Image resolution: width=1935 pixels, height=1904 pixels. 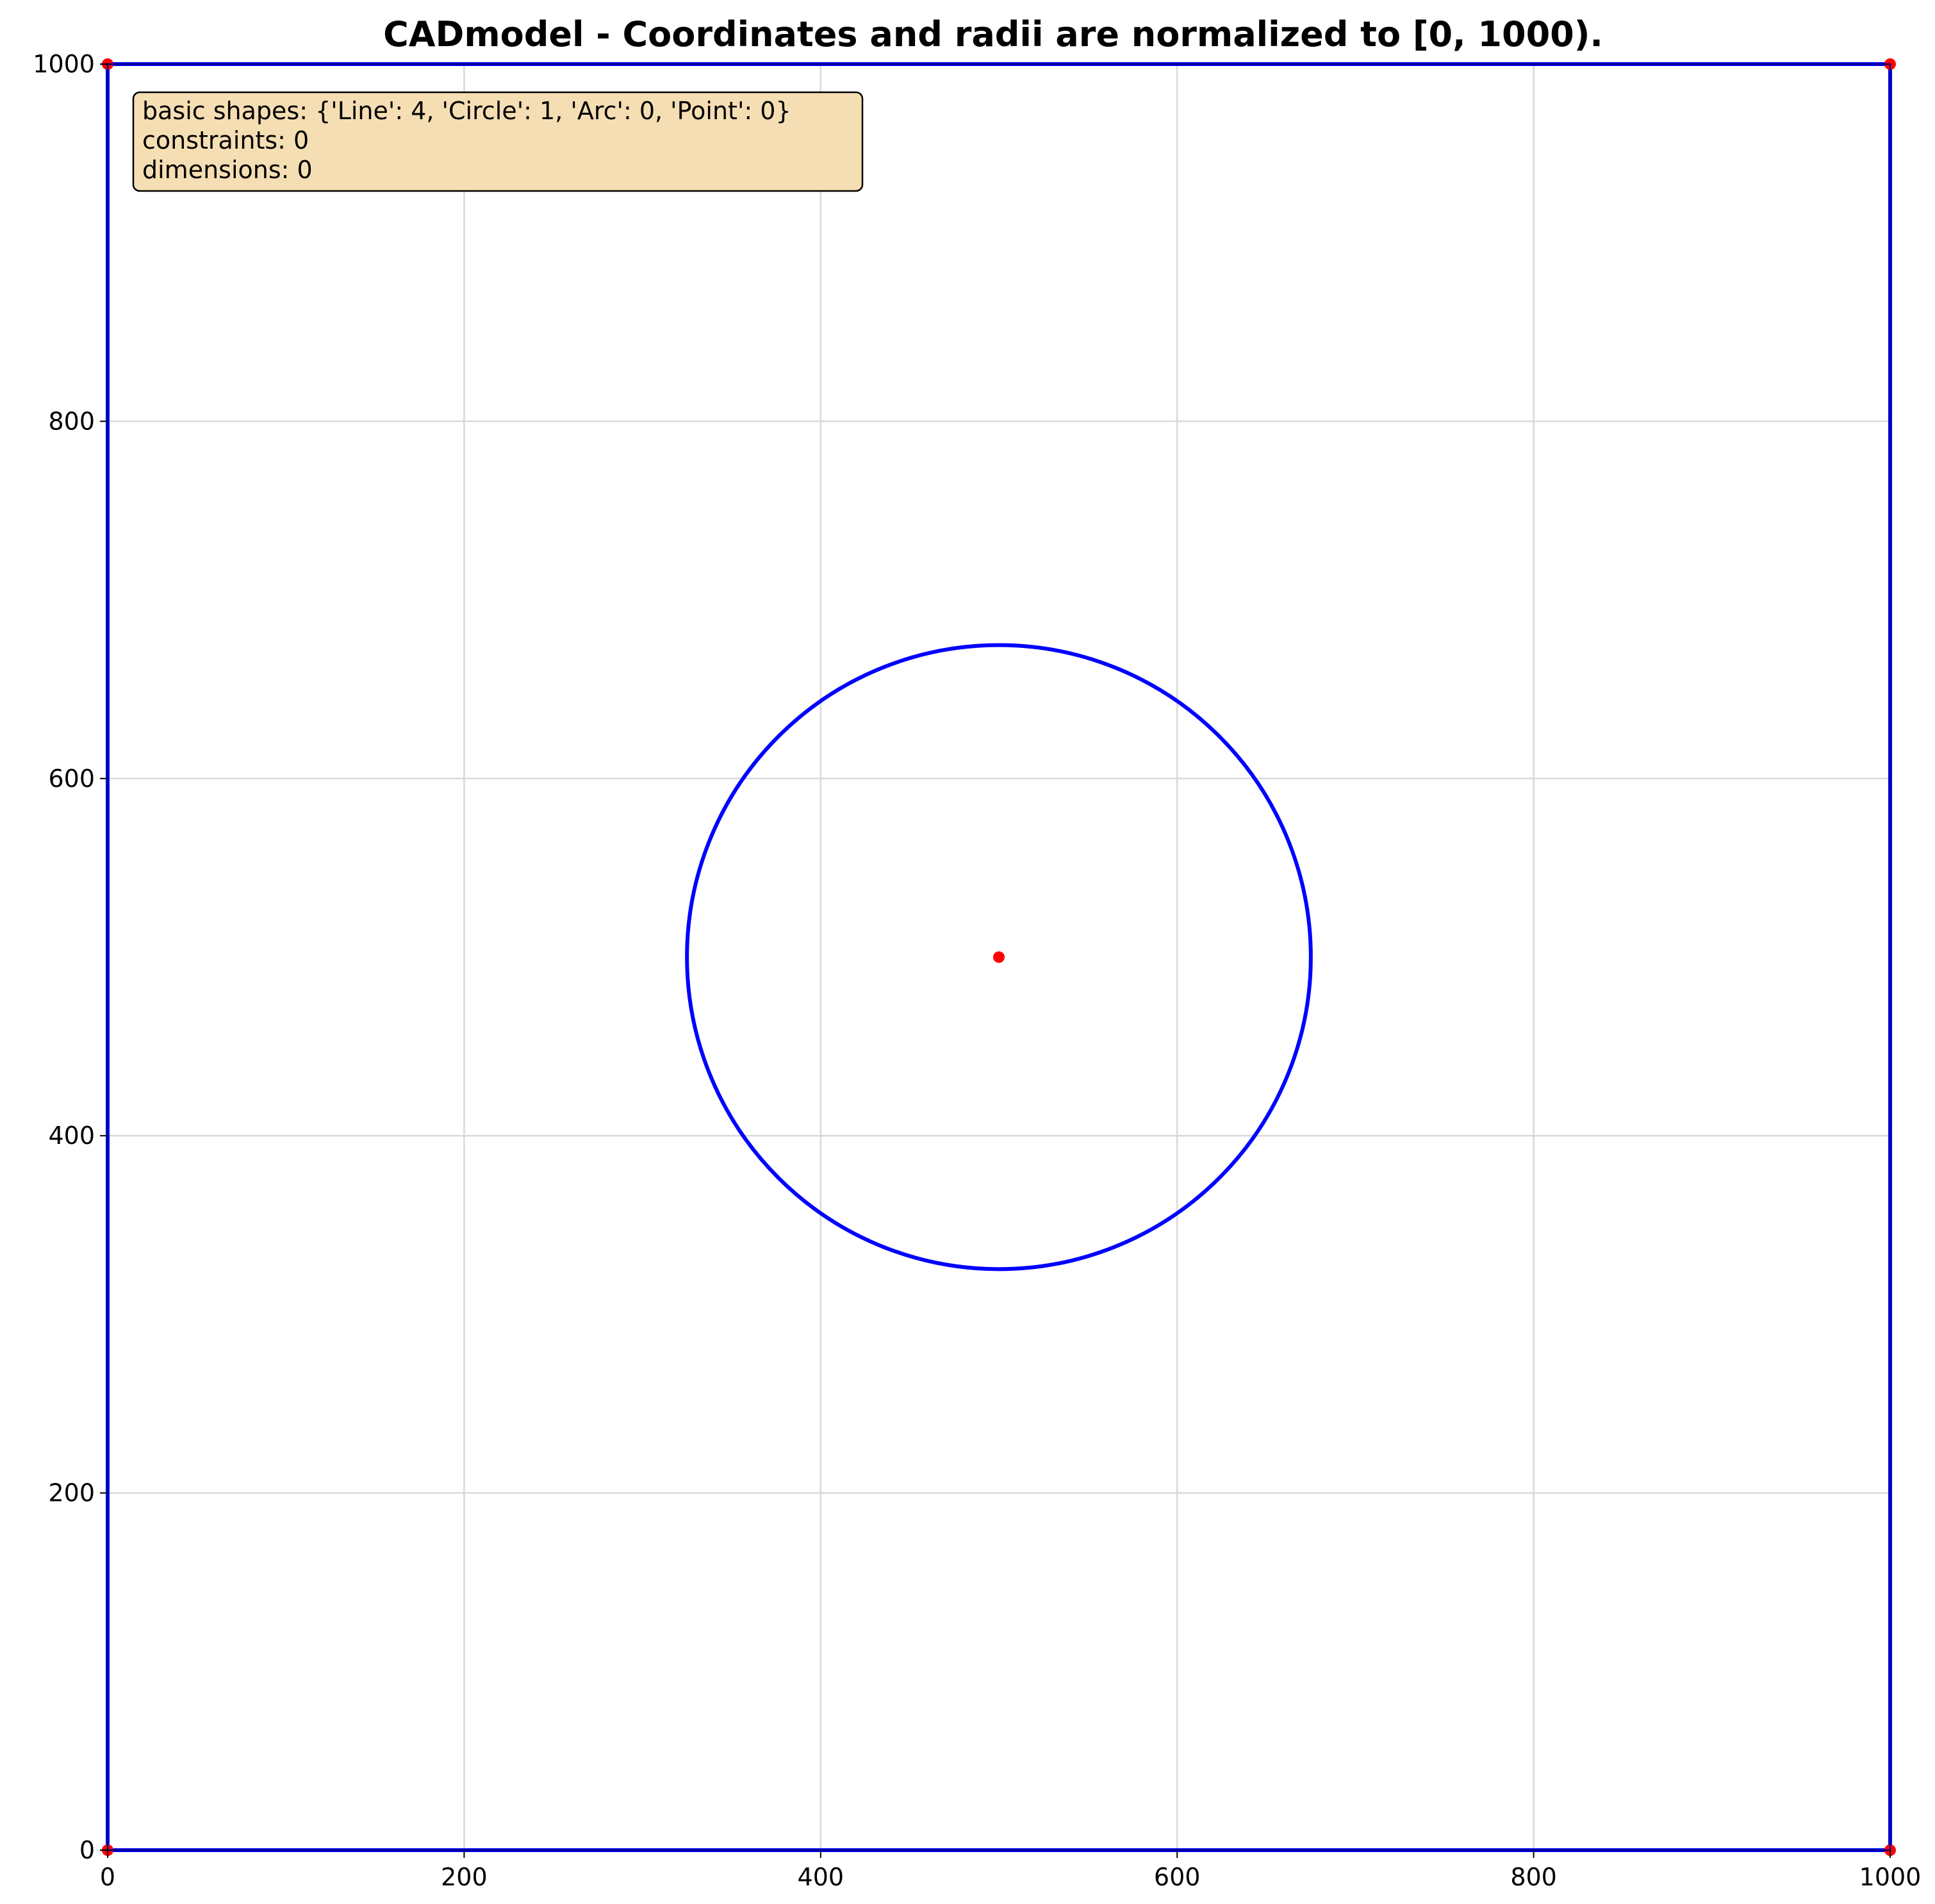 What do you see at coordinates (1177, 1877) in the screenshot?
I see `x-tick-label: 600` at bounding box center [1177, 1877].